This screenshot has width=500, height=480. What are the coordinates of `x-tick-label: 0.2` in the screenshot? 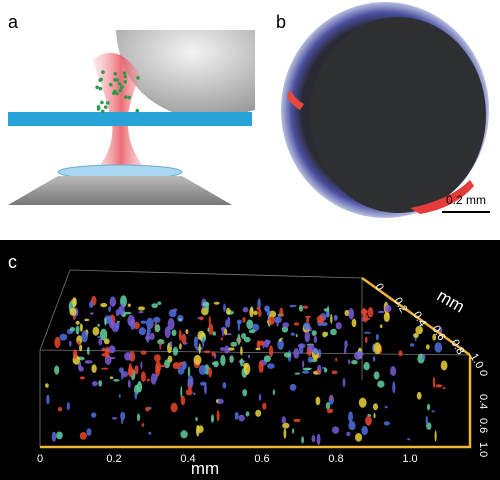 It's located at (113, 459).